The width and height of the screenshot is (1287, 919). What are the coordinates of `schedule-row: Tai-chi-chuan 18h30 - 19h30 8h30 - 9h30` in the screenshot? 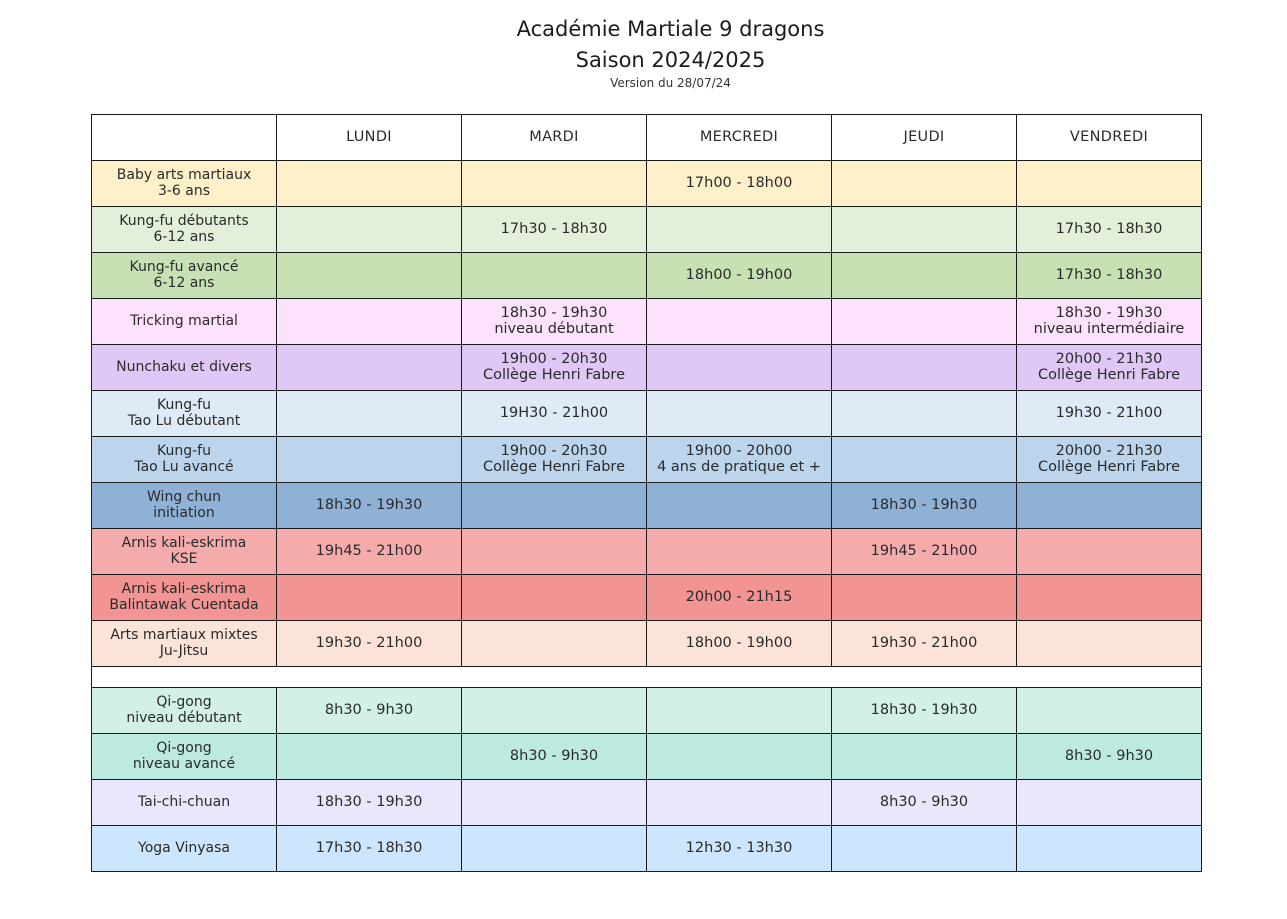 It's located at (646, 802).